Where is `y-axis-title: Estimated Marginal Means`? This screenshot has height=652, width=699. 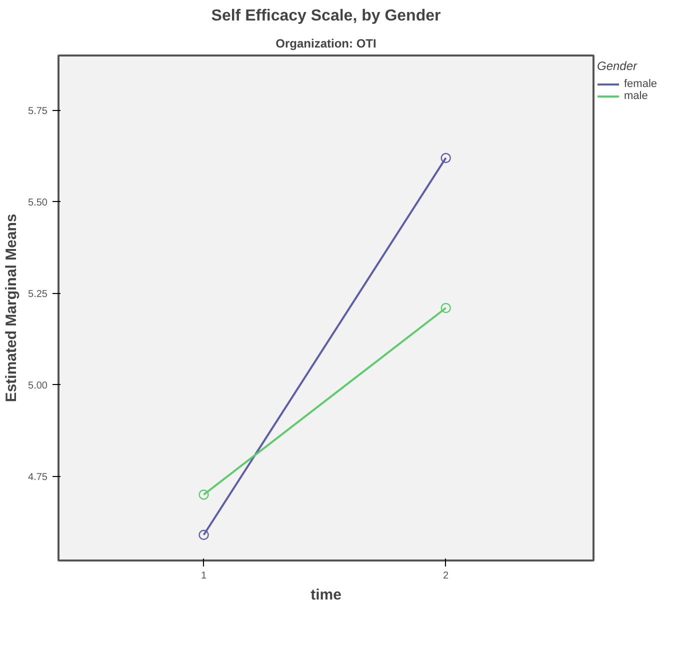
y-axis-title: Estimated Marginal Means is located at coordinates (11, 308).